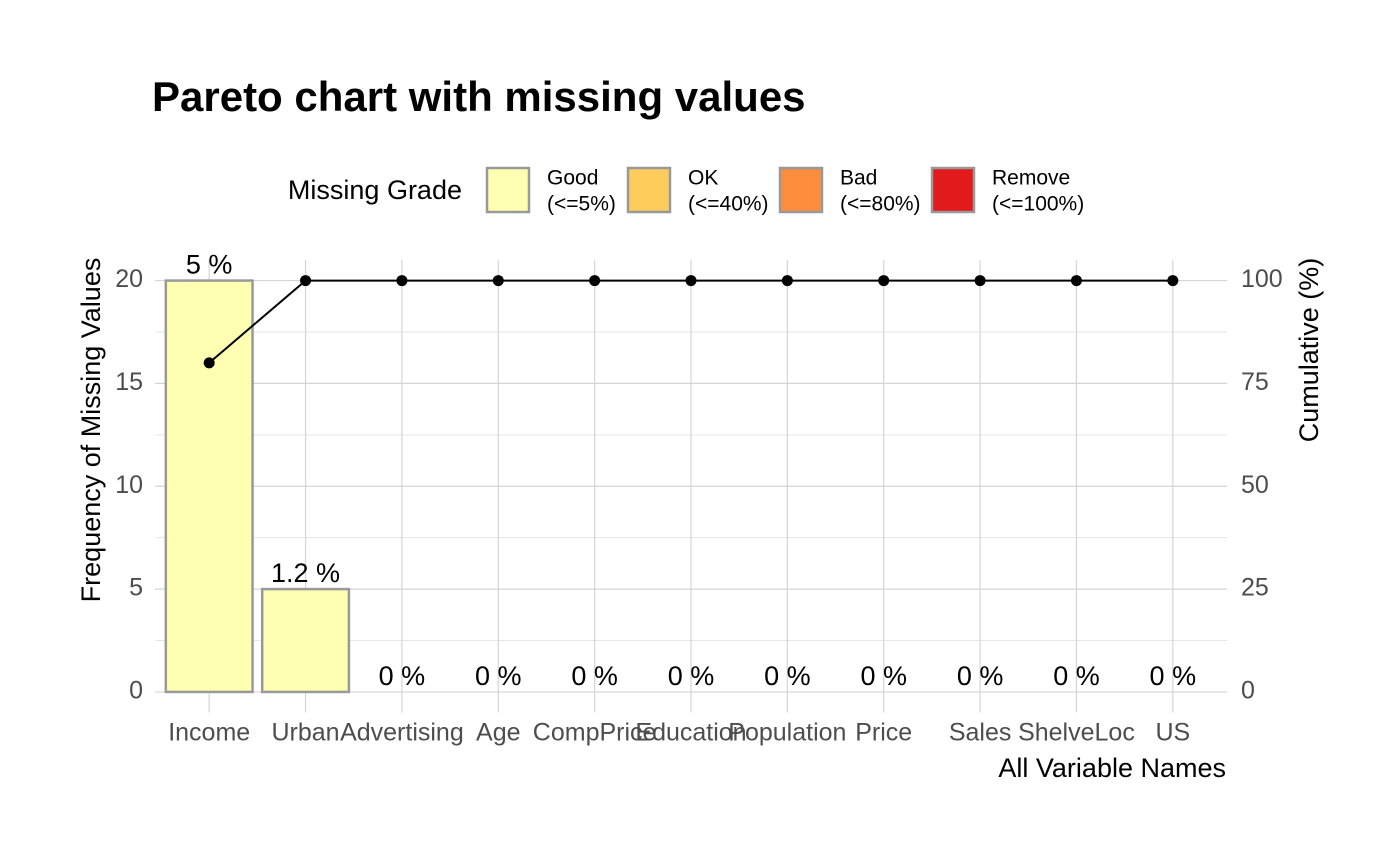 This screenshot has width=1400, height=866. Describe the element at coordinates (1309, 350) in the screenshot. I see `y2-axis-label: Cumulative (%)` at that location.